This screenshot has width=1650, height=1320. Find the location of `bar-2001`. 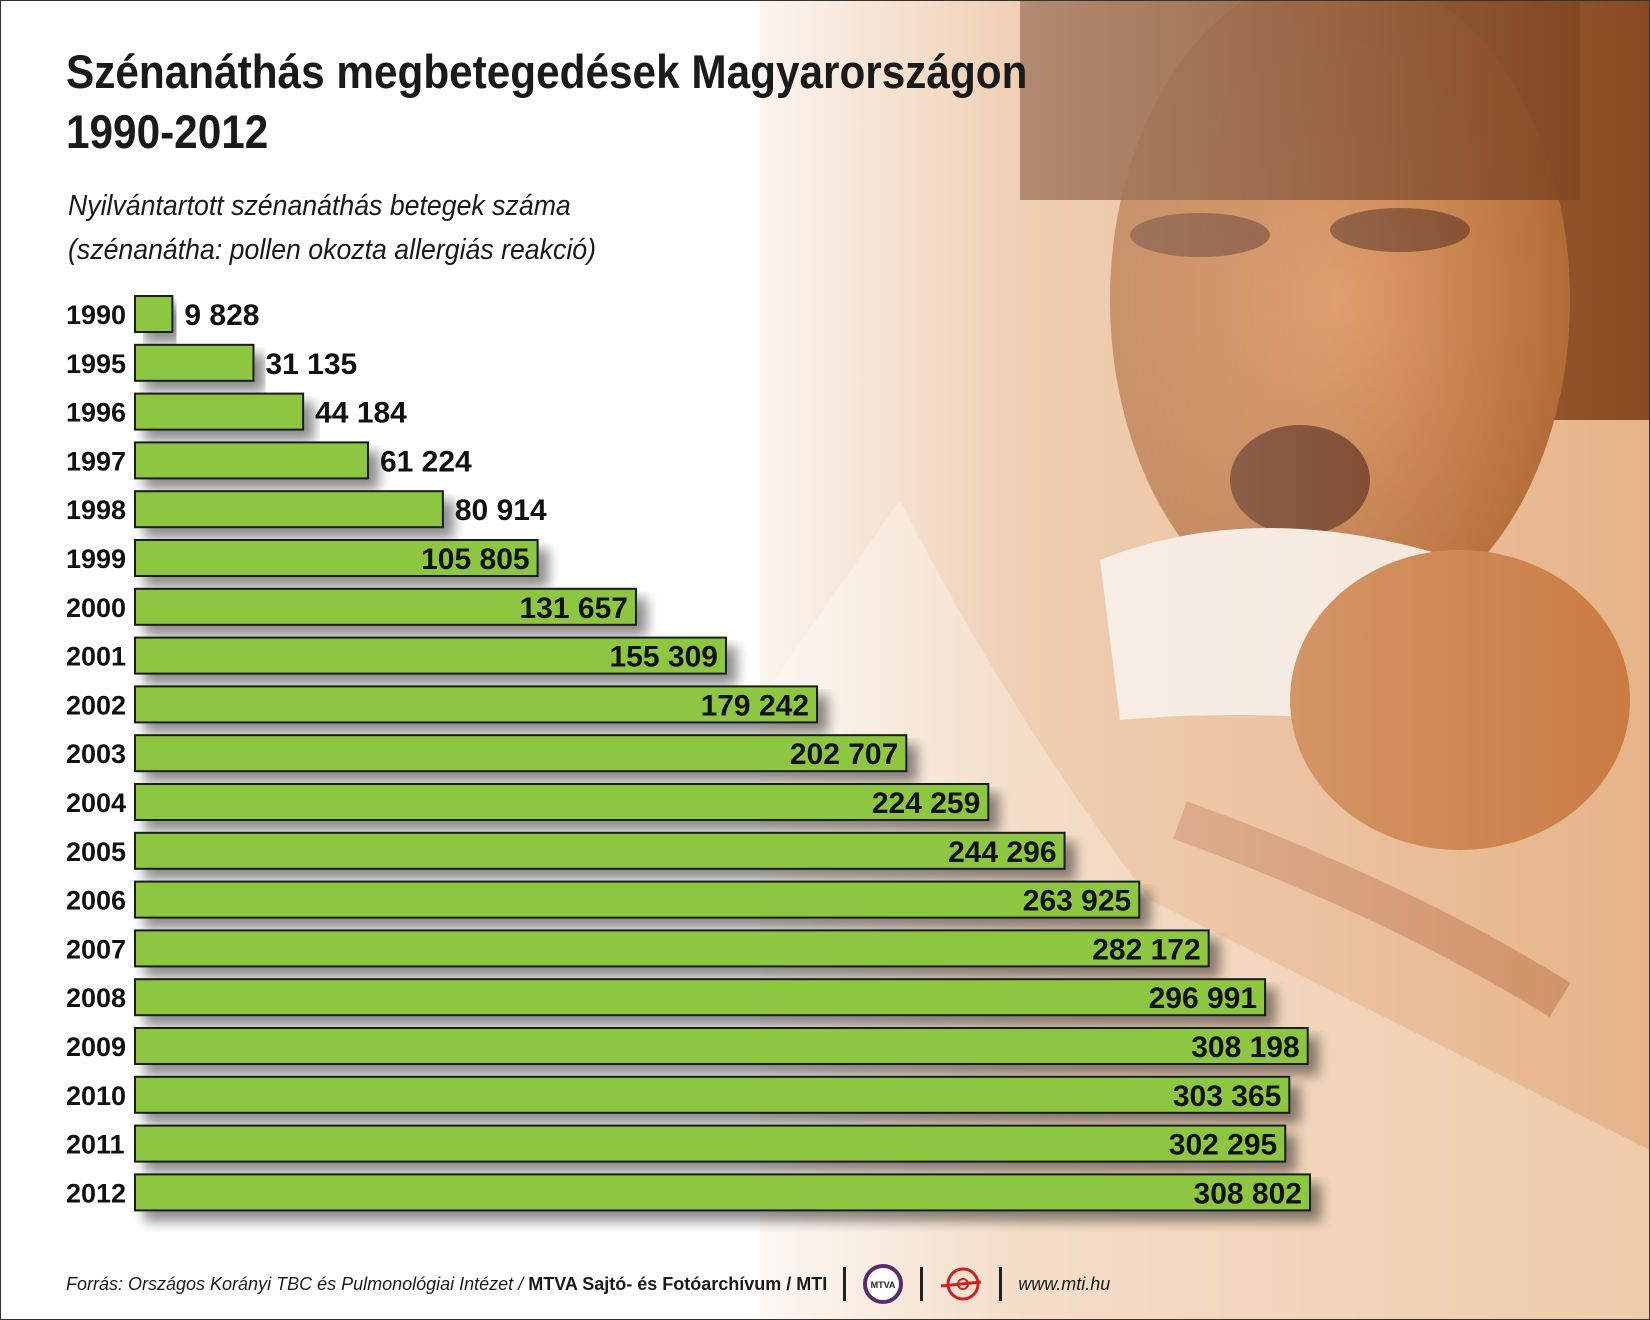

bar-2001 is located at coordinates (430, 655).